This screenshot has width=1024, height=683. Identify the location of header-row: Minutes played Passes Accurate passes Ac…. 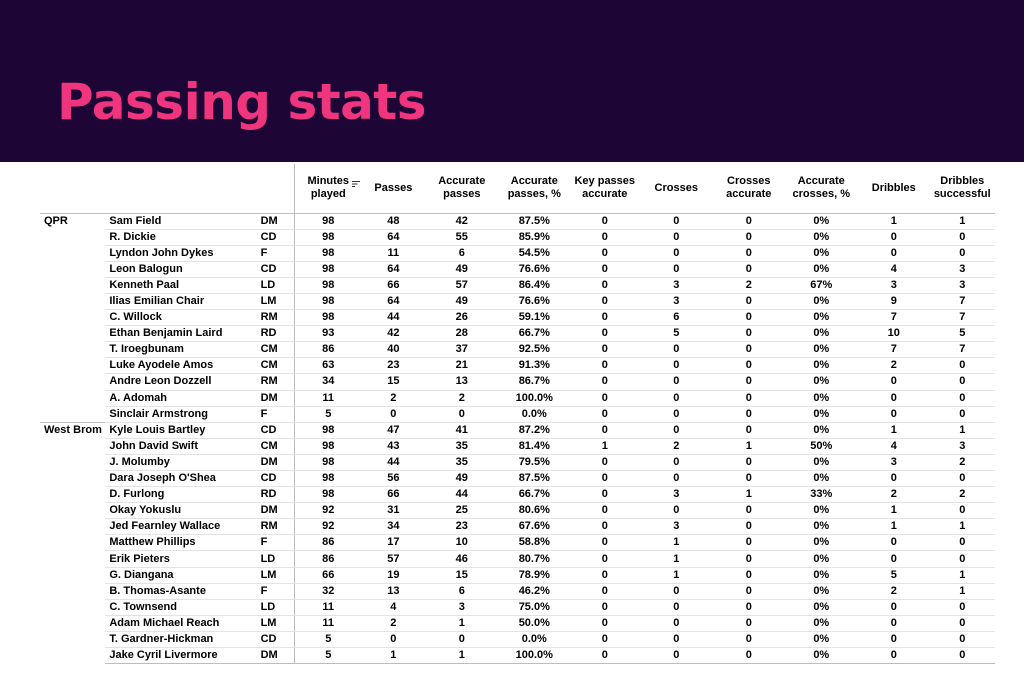
(517, 189).